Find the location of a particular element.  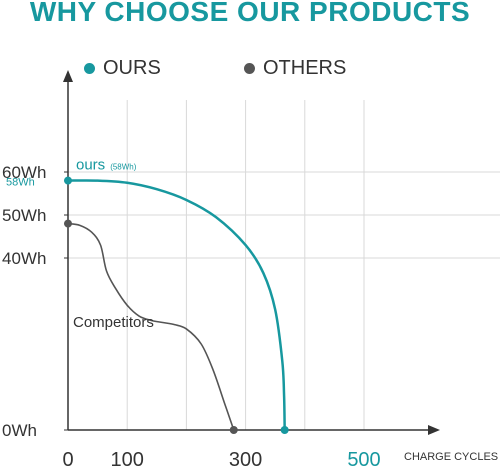

ours-annotation: ours (58Wh) is located at coordinates (106, 165).